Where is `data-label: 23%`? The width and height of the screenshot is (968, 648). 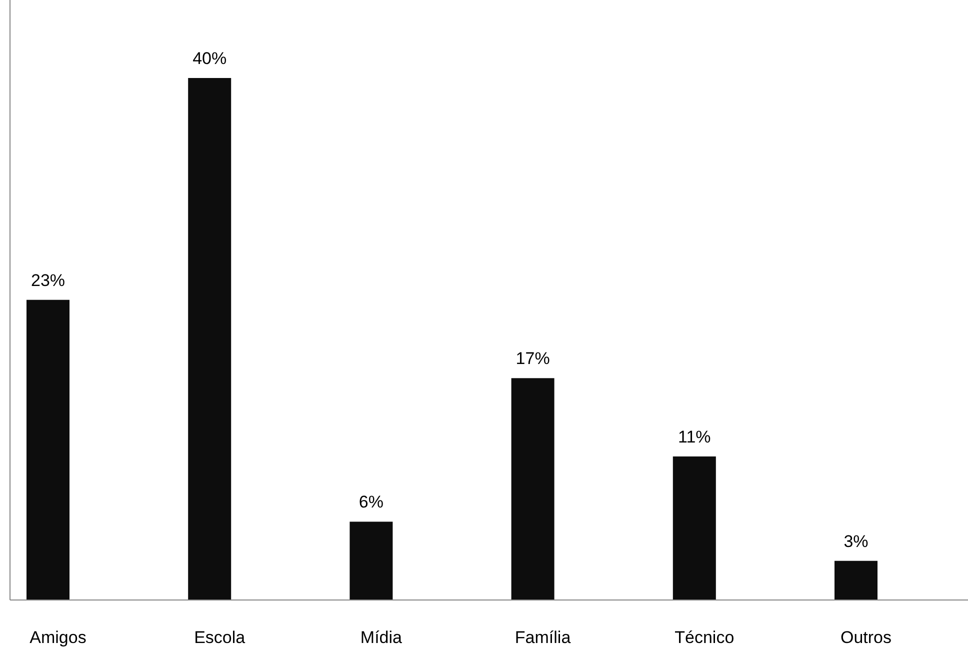 data-label: 23% is located at coordinates (48, 280).